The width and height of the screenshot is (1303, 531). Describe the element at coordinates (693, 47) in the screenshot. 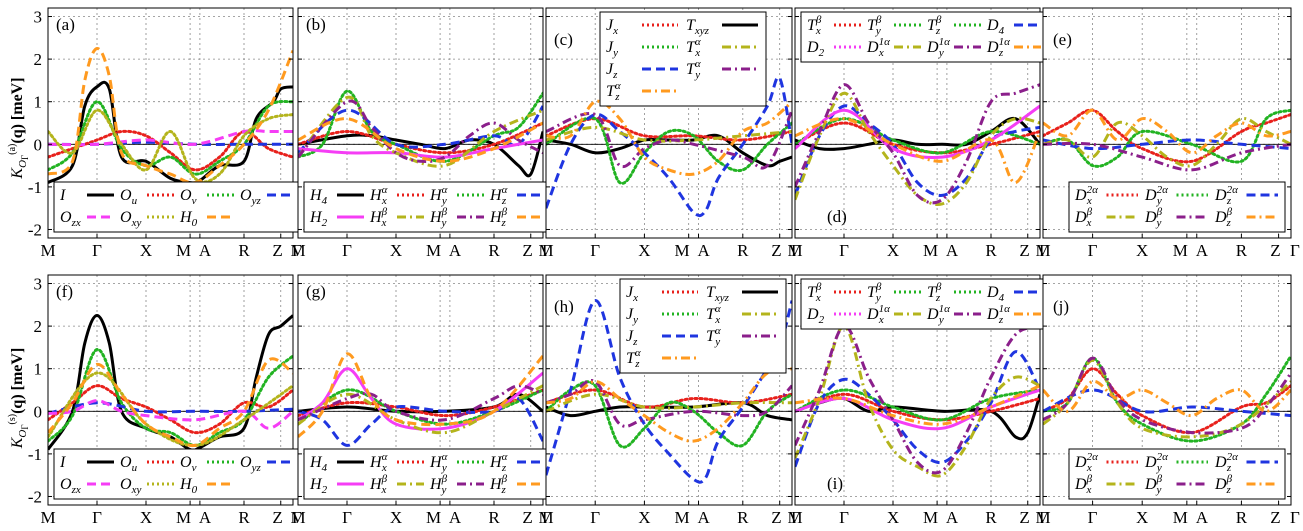

I see `legend-label: Tα x` at that location.